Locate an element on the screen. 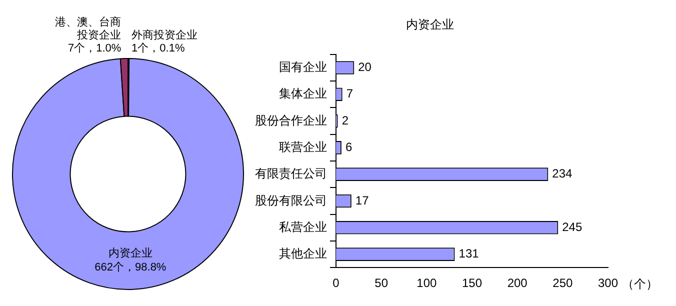 The height and width of the screenshot is (306, 676). data-label: 17 is located at coordinates (362, 200).